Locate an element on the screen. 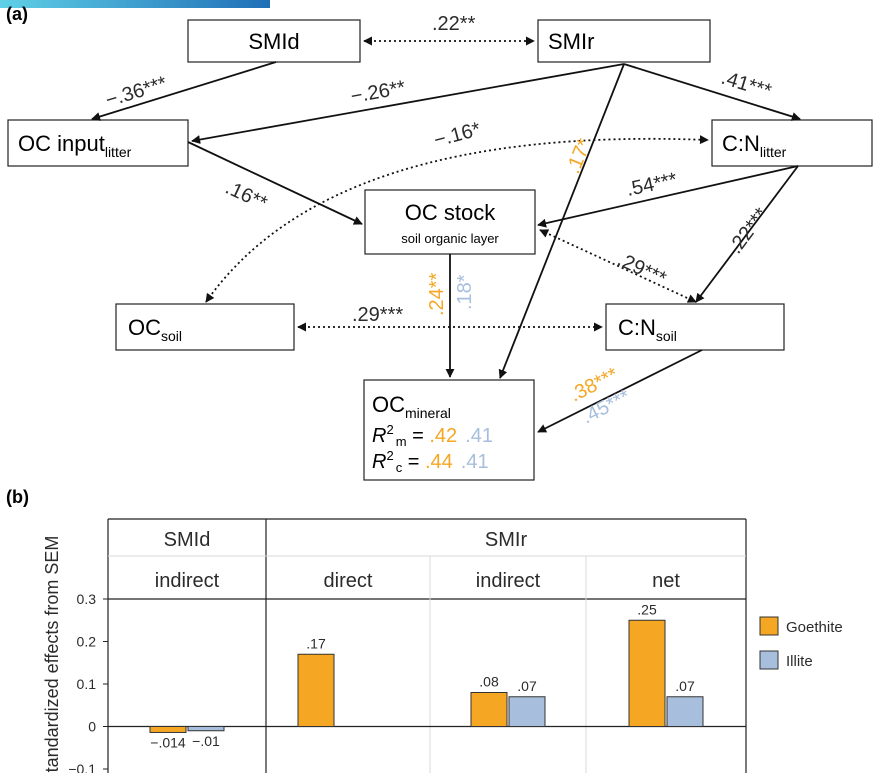 Image resolution: width=878 pixels, height=773 pixels. legend-label-goethite: Goethite is located at coordinates (814, 627).